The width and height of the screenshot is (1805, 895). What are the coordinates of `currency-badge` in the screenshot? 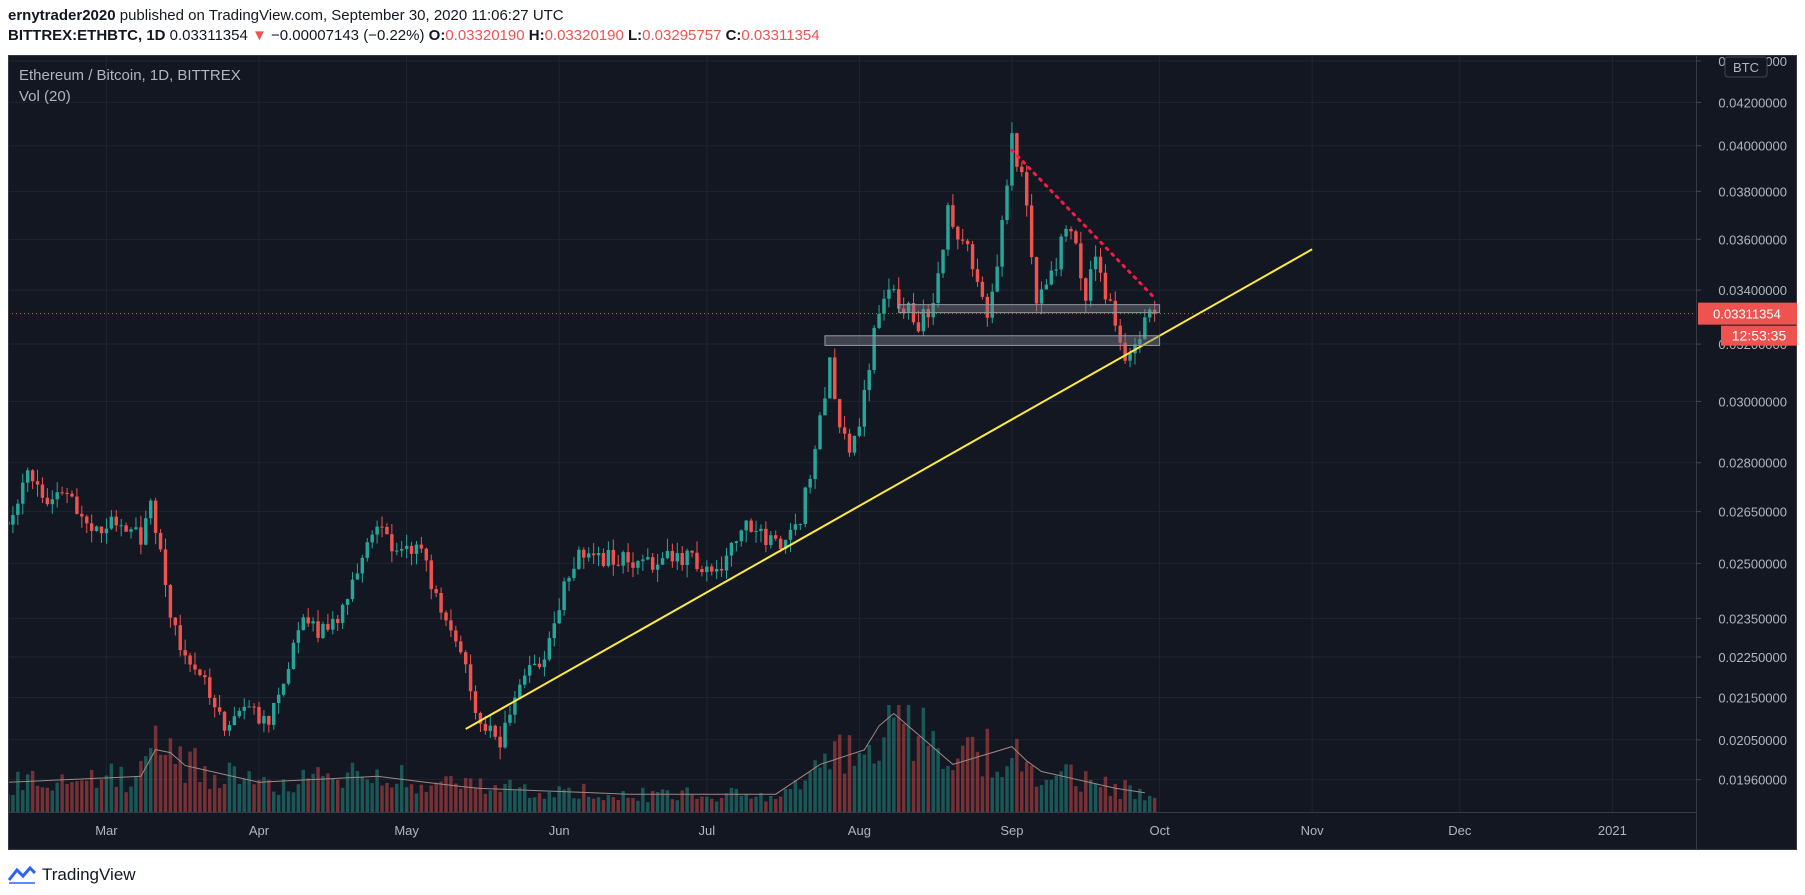 It's located at (1746, 67).